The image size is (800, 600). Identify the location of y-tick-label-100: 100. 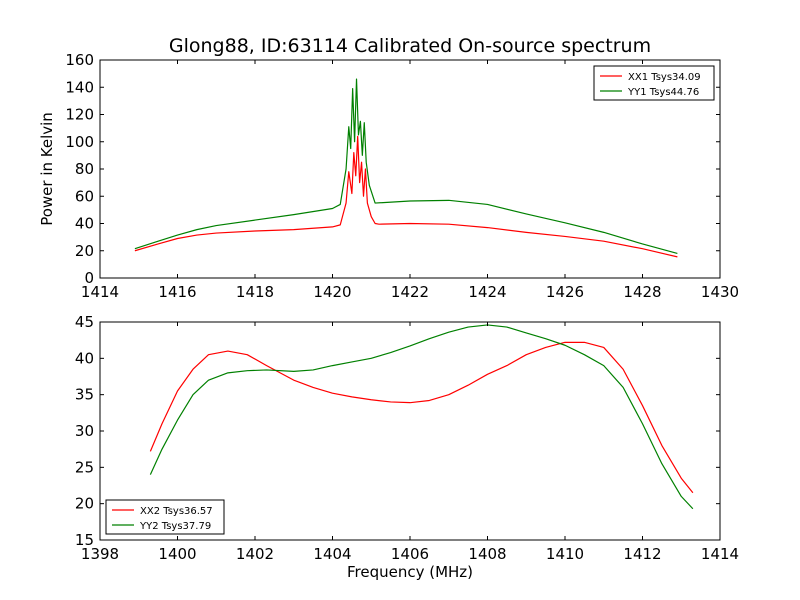
(79, 142).